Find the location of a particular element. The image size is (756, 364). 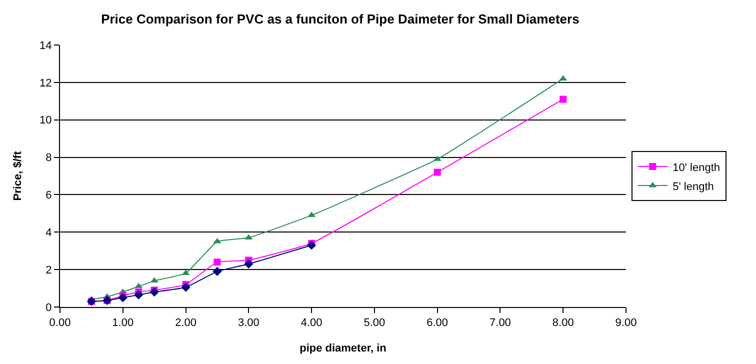

x-tick-label: 3.00 is located at coordinates (249, 323).